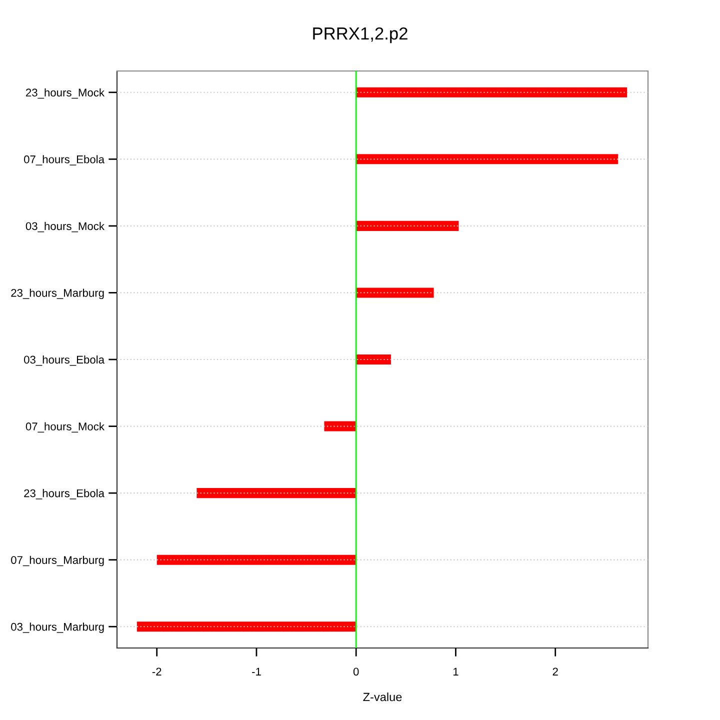 The width and height of the screenshot is (720, 720). Describe the element at coordinates (360, 35) in the screenshot. I see `chart-title: PRRX1,2.p2` at that location.